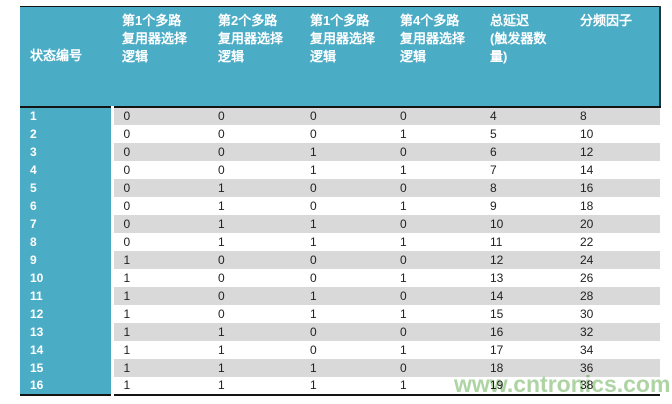 Image resolution: width=672 pixels, height=404 pixels. Describe the element at coordinates (340, 133) in the screenshot. I see `table-row: 2 0 0 0 1 5 10` at that location.